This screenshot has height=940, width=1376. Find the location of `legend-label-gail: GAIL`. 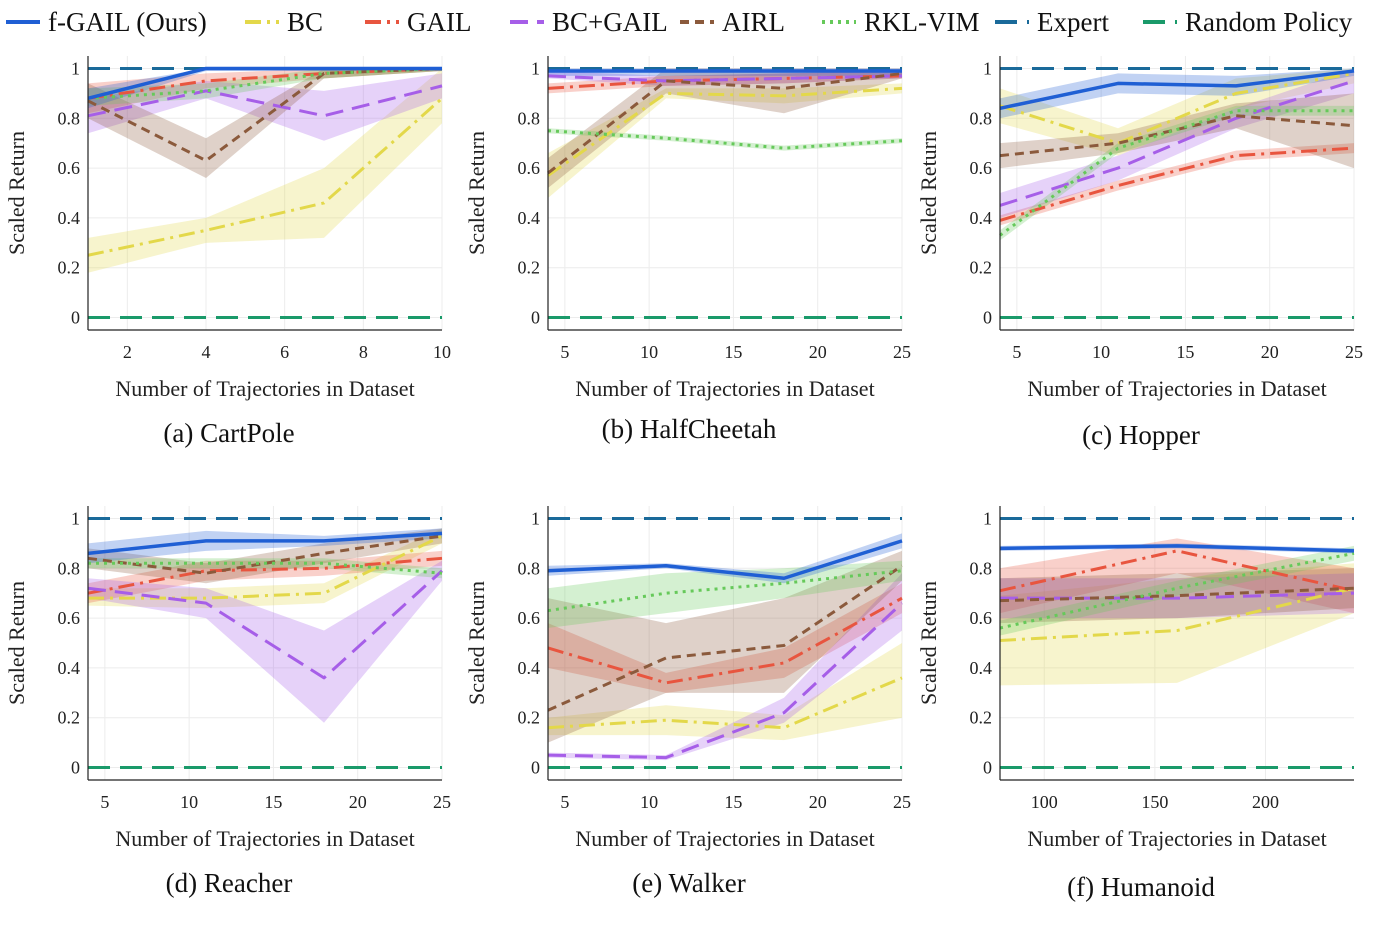

legend-label-gail: GAIL is located at coordinates (439, 22).